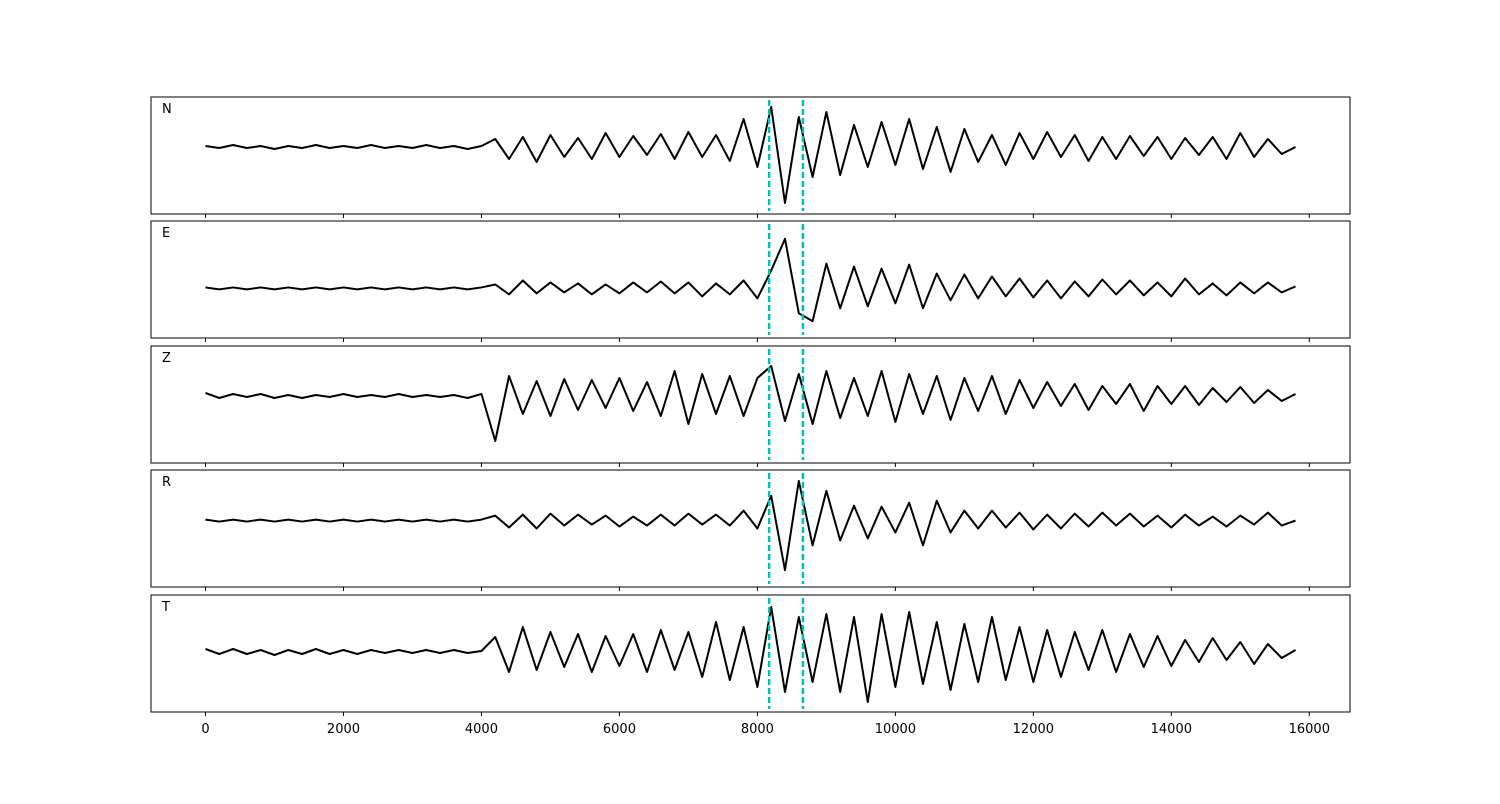 This screenshot has height=804, width=1500. Describe the element at coordinates (166, 358) in the screenshot. I see `panel-label: Z` at that location.